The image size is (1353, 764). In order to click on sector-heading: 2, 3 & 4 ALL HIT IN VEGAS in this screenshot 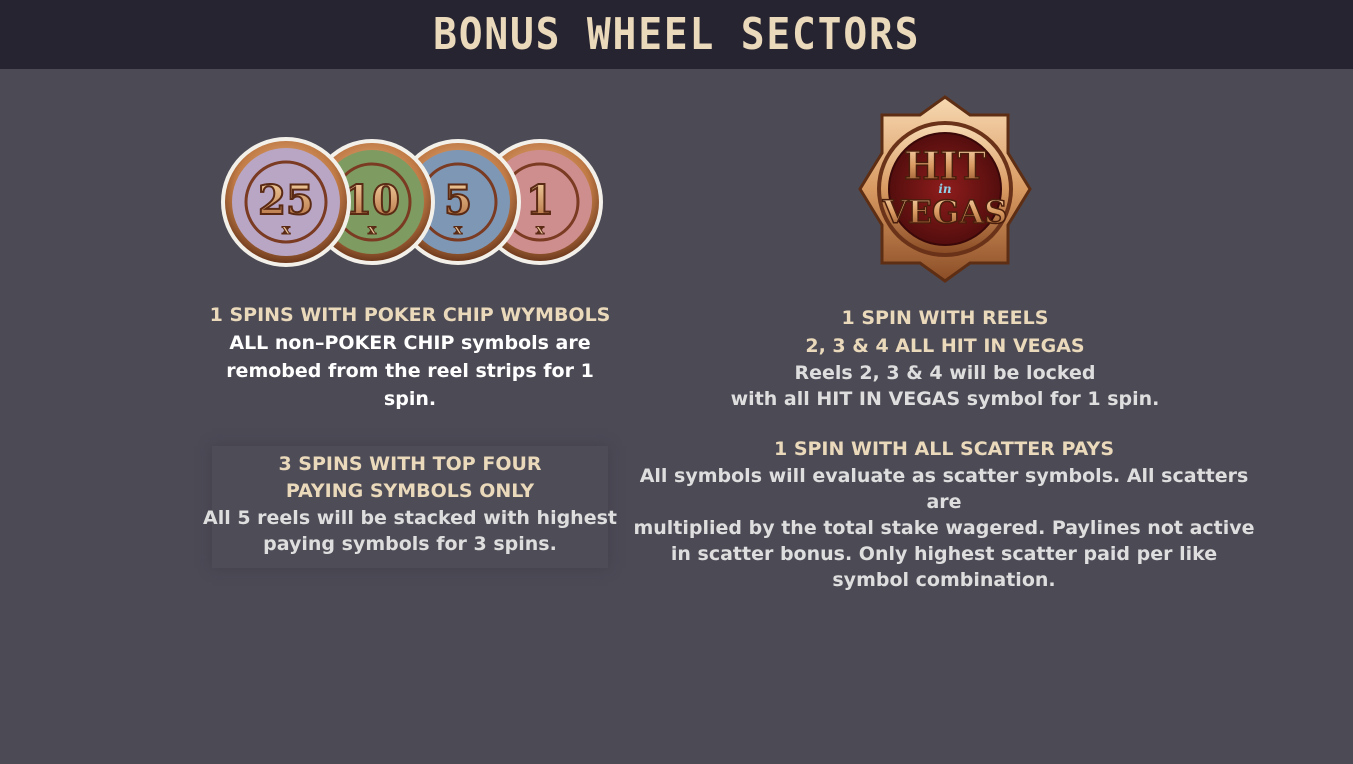, I will do `click(945, 346)`.